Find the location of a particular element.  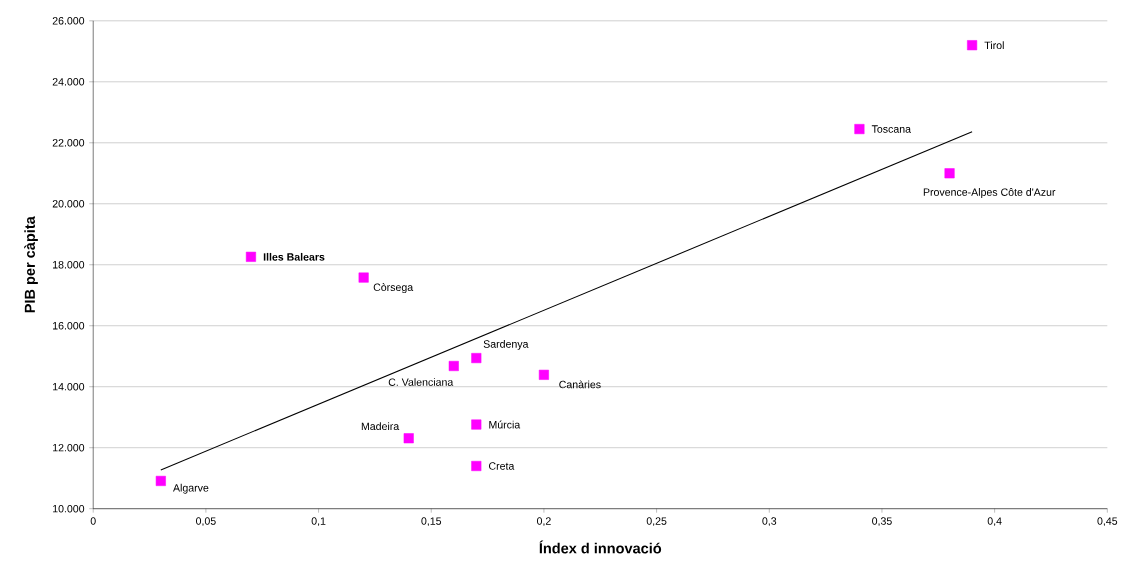

annotation: Toscana is located at coordinates (891, 129).